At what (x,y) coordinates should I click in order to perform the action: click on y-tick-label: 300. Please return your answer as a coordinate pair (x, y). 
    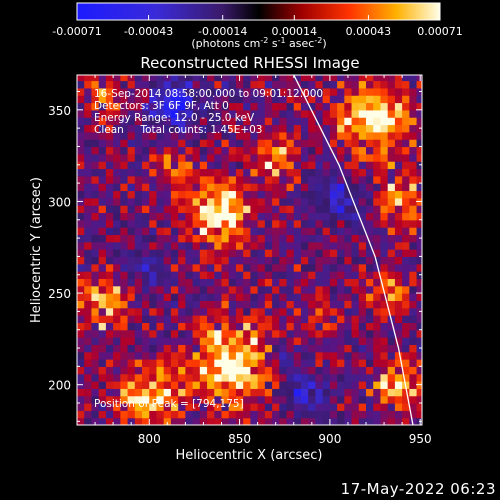
    Looking at the image, I should click on (59, 202).